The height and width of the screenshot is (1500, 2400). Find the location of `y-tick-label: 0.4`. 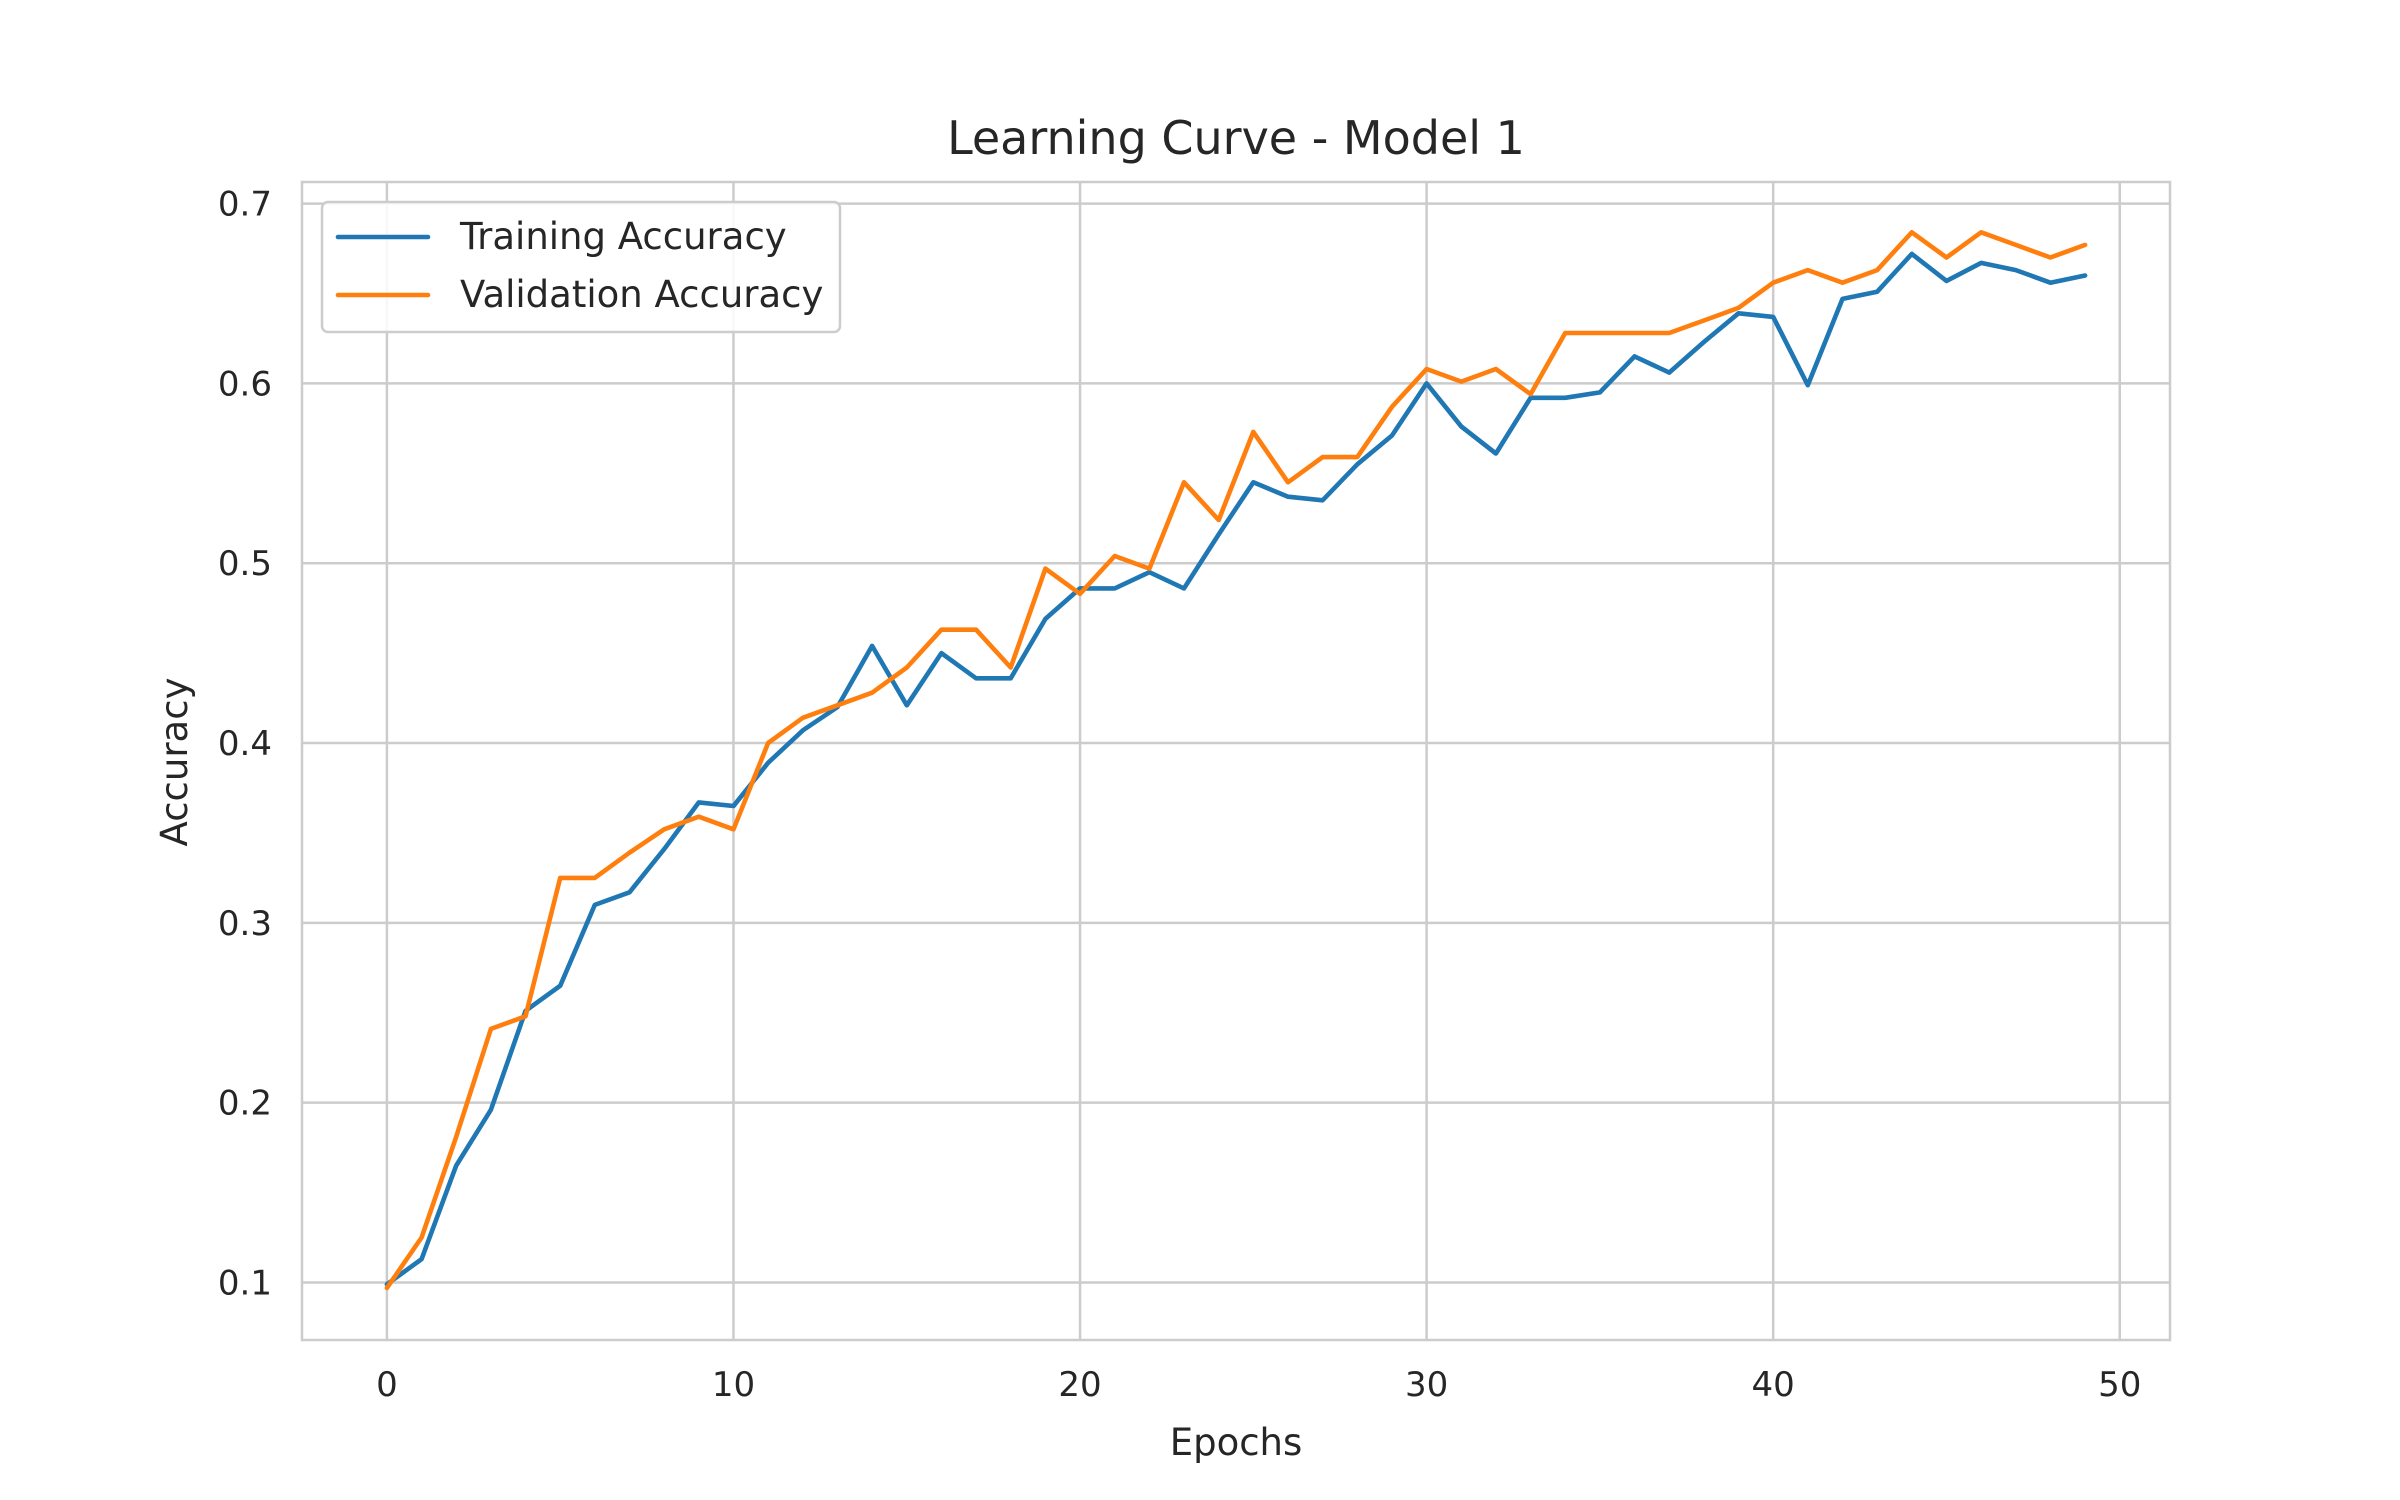

y-tick-label: 0.4 is located at coordinates (245, 744).